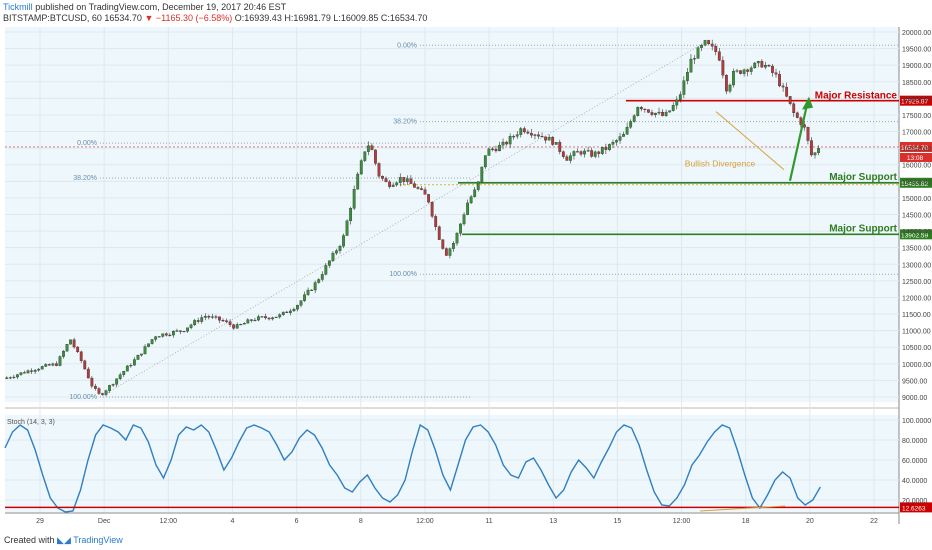  I want to click on time-tick-label: 22, so click(874, 521).